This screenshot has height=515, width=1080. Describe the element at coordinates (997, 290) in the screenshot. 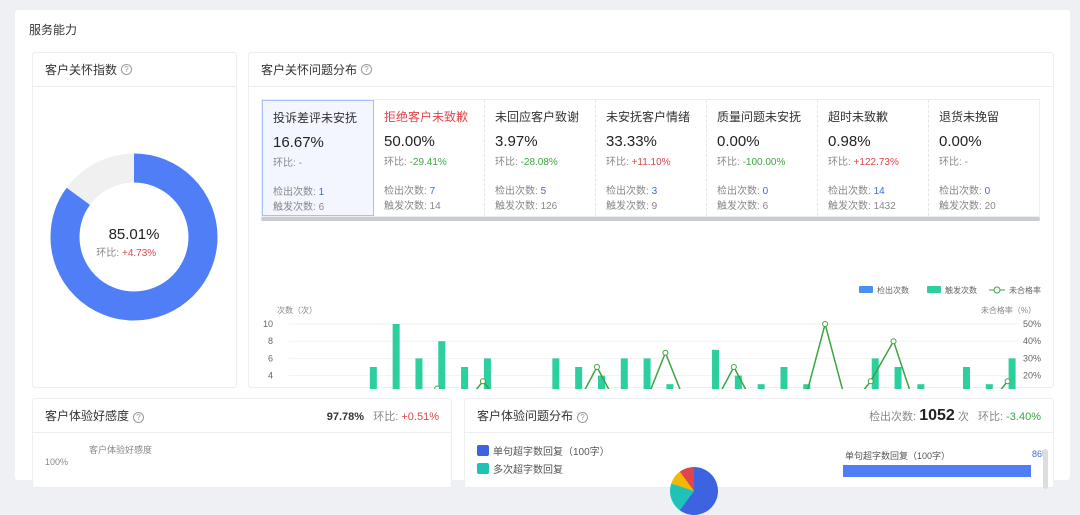

I see `legend-marker` at that location.